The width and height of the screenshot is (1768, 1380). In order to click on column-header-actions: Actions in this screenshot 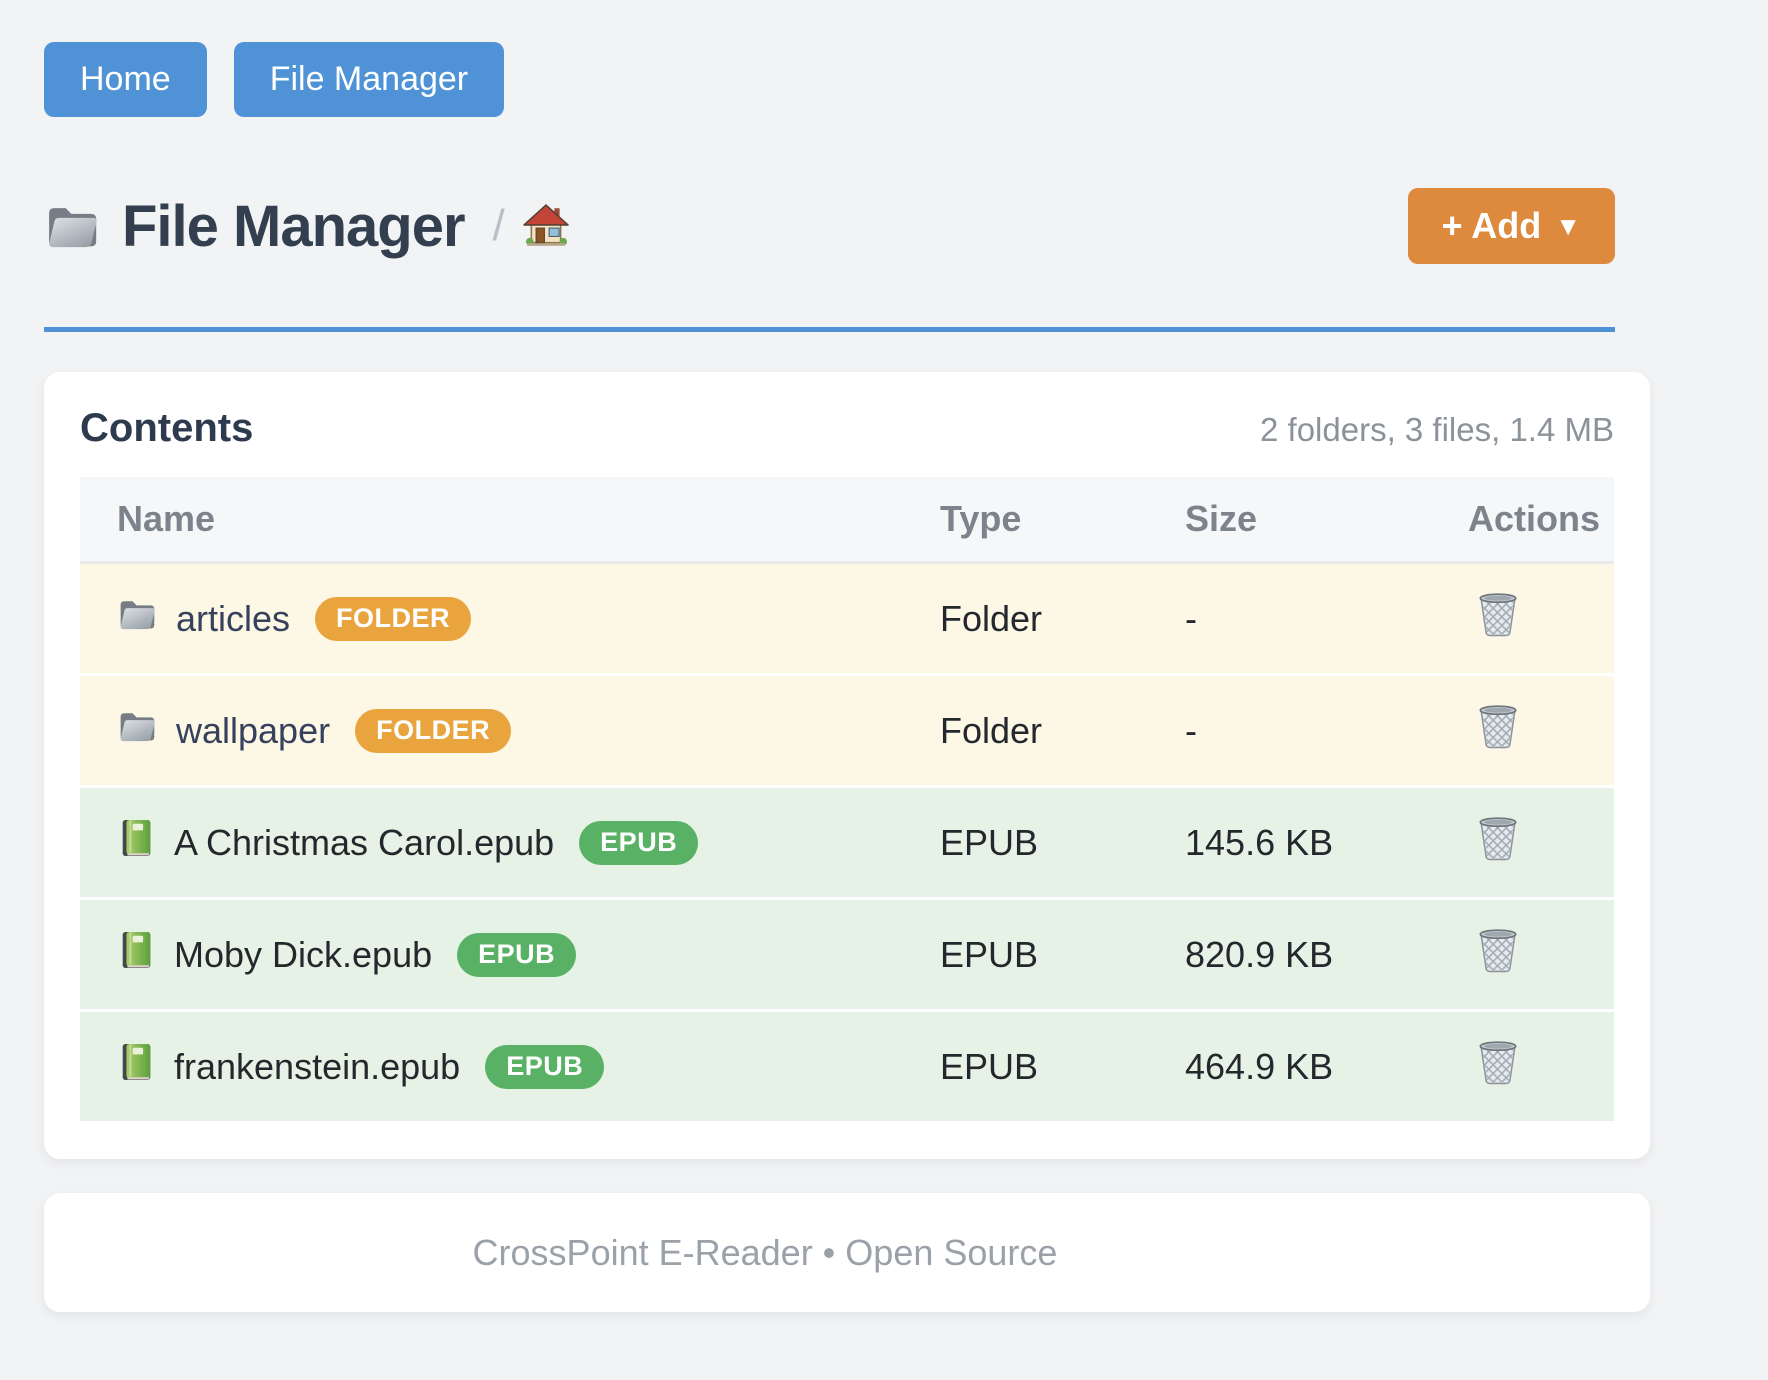, I will do `click(1522, 520)`.